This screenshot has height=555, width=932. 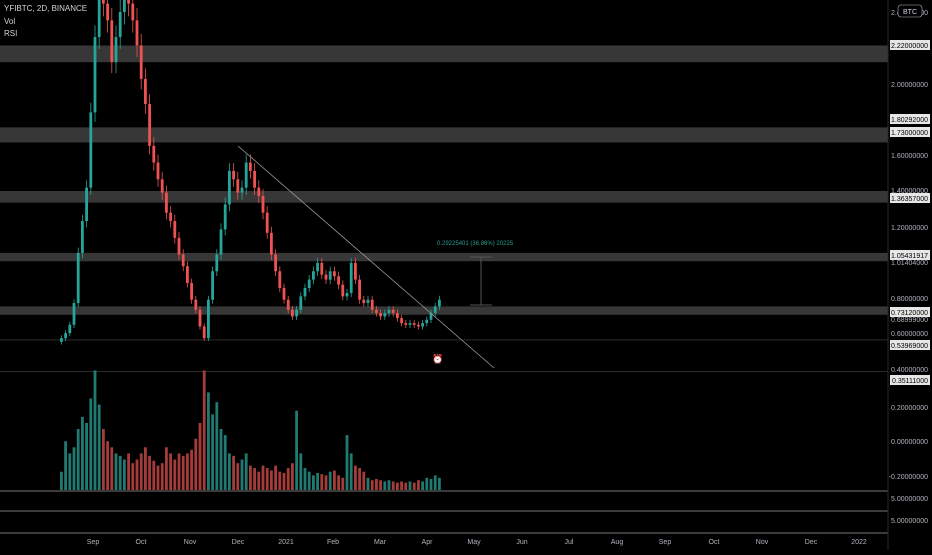 What do you see at coordinates (909, 408) in the screenshot?
I see `price-axis-label: 0.20000000` at bounding box center [909, 408].